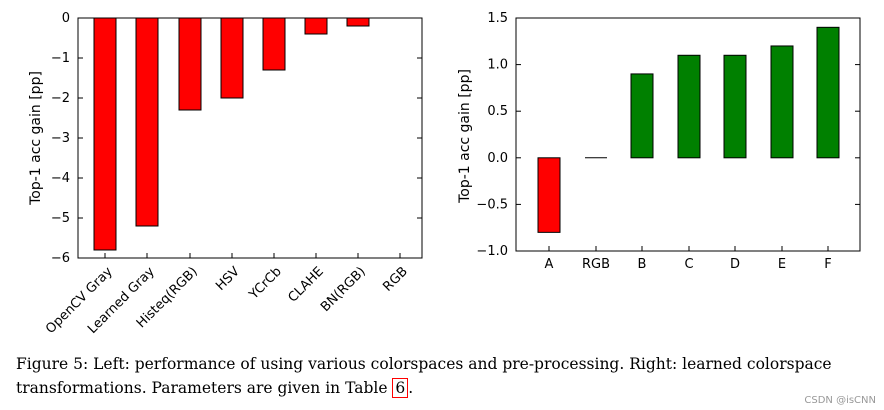  Describe the element at coordinates (147, 122) in the screenshot. I see `left-bar-learned-gray` at that location.